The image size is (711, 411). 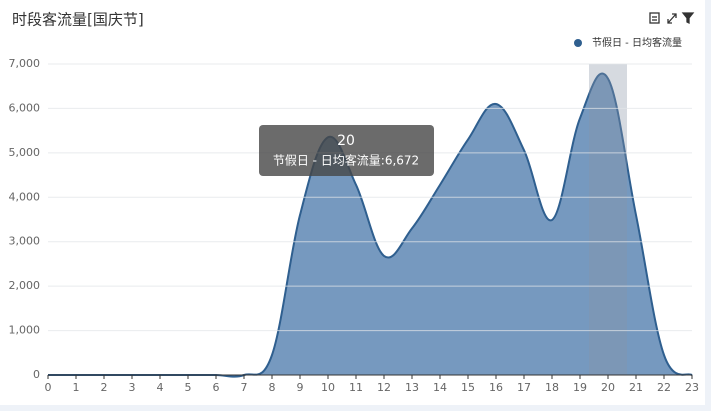 What do you see at coordinates (272, 387) in the screenshot?
I see `x-tick-label: 8` at bounding box center [272, 387].